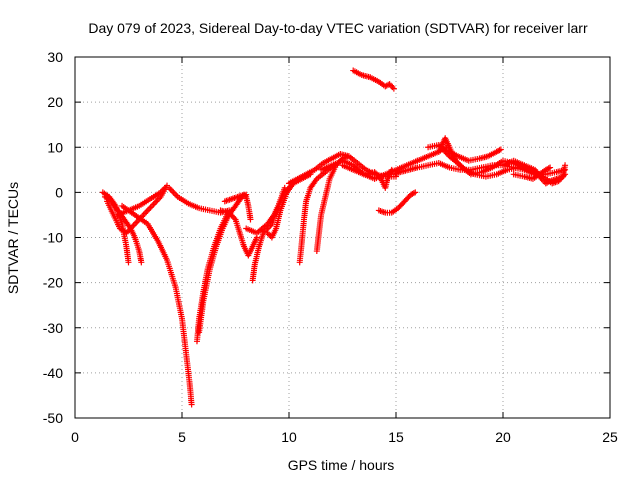 This screenshot has width=640, height=480. Describe the element at coordinates (53, 238) in the screenshot. I see `y-tick-label: -10` at that location.